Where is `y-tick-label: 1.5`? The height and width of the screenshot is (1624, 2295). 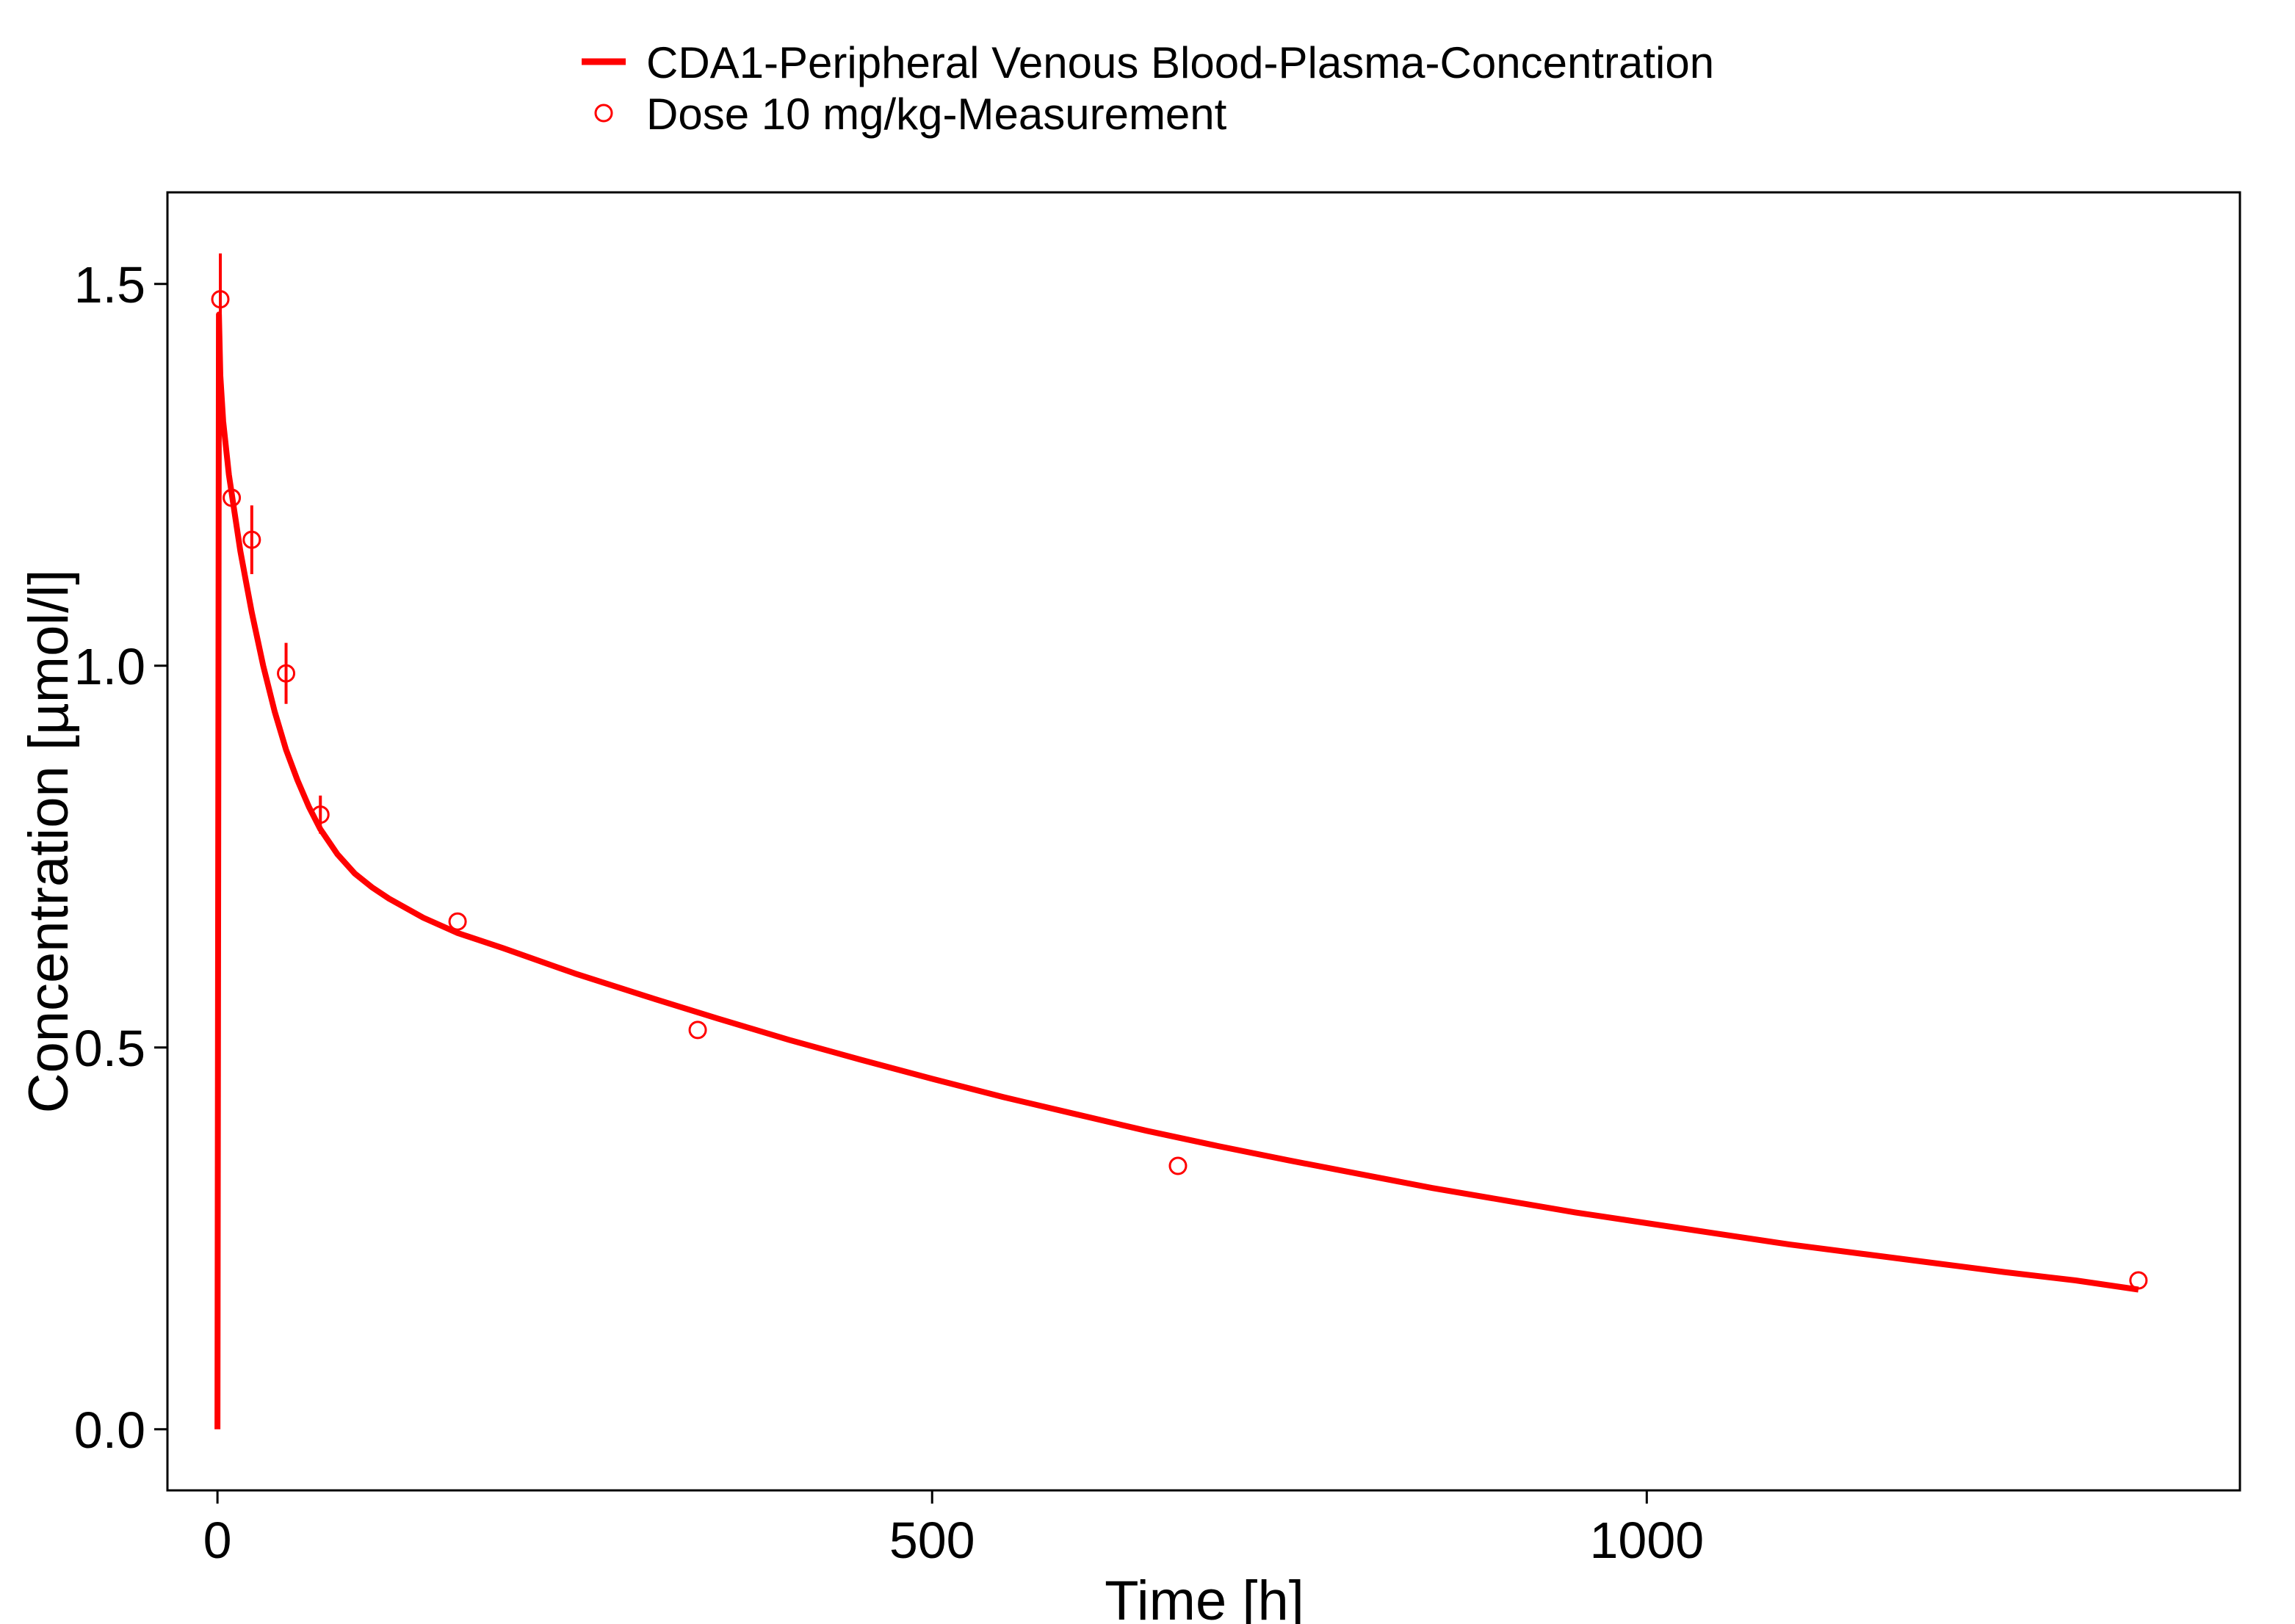
y-tick-label: 1.5 is located at coordinates (109, 284).